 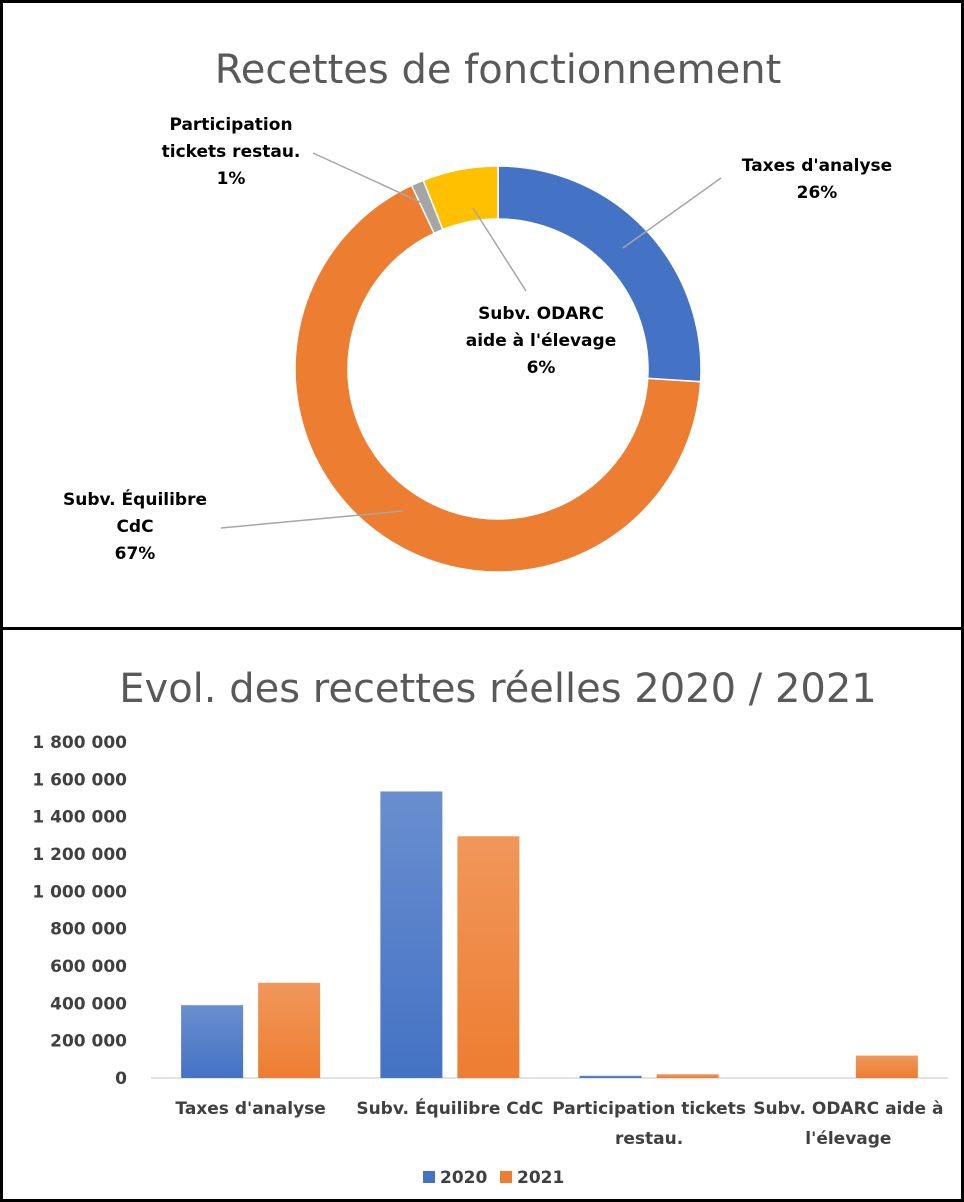 I want to click on donut-slice-subv-odarc-aide-a-l-elevage, so click(x=460, y=198).